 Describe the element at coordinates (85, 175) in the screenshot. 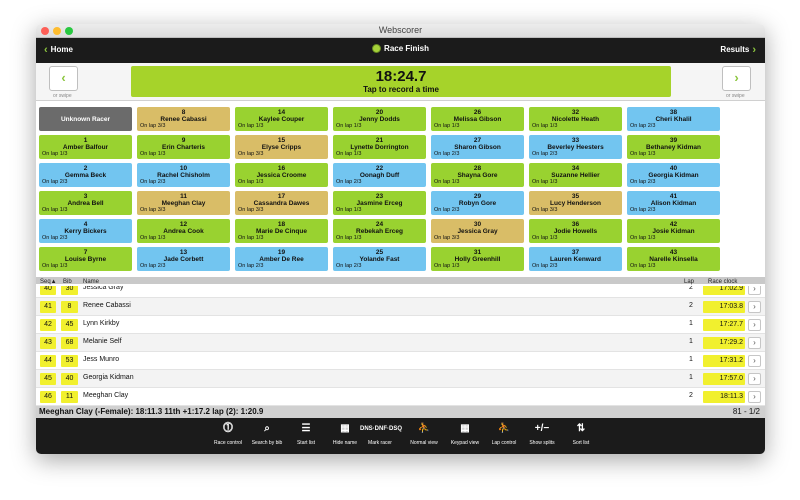

I see `racer-tile: 2 Gemma Beck On lap 2/3` at that location.